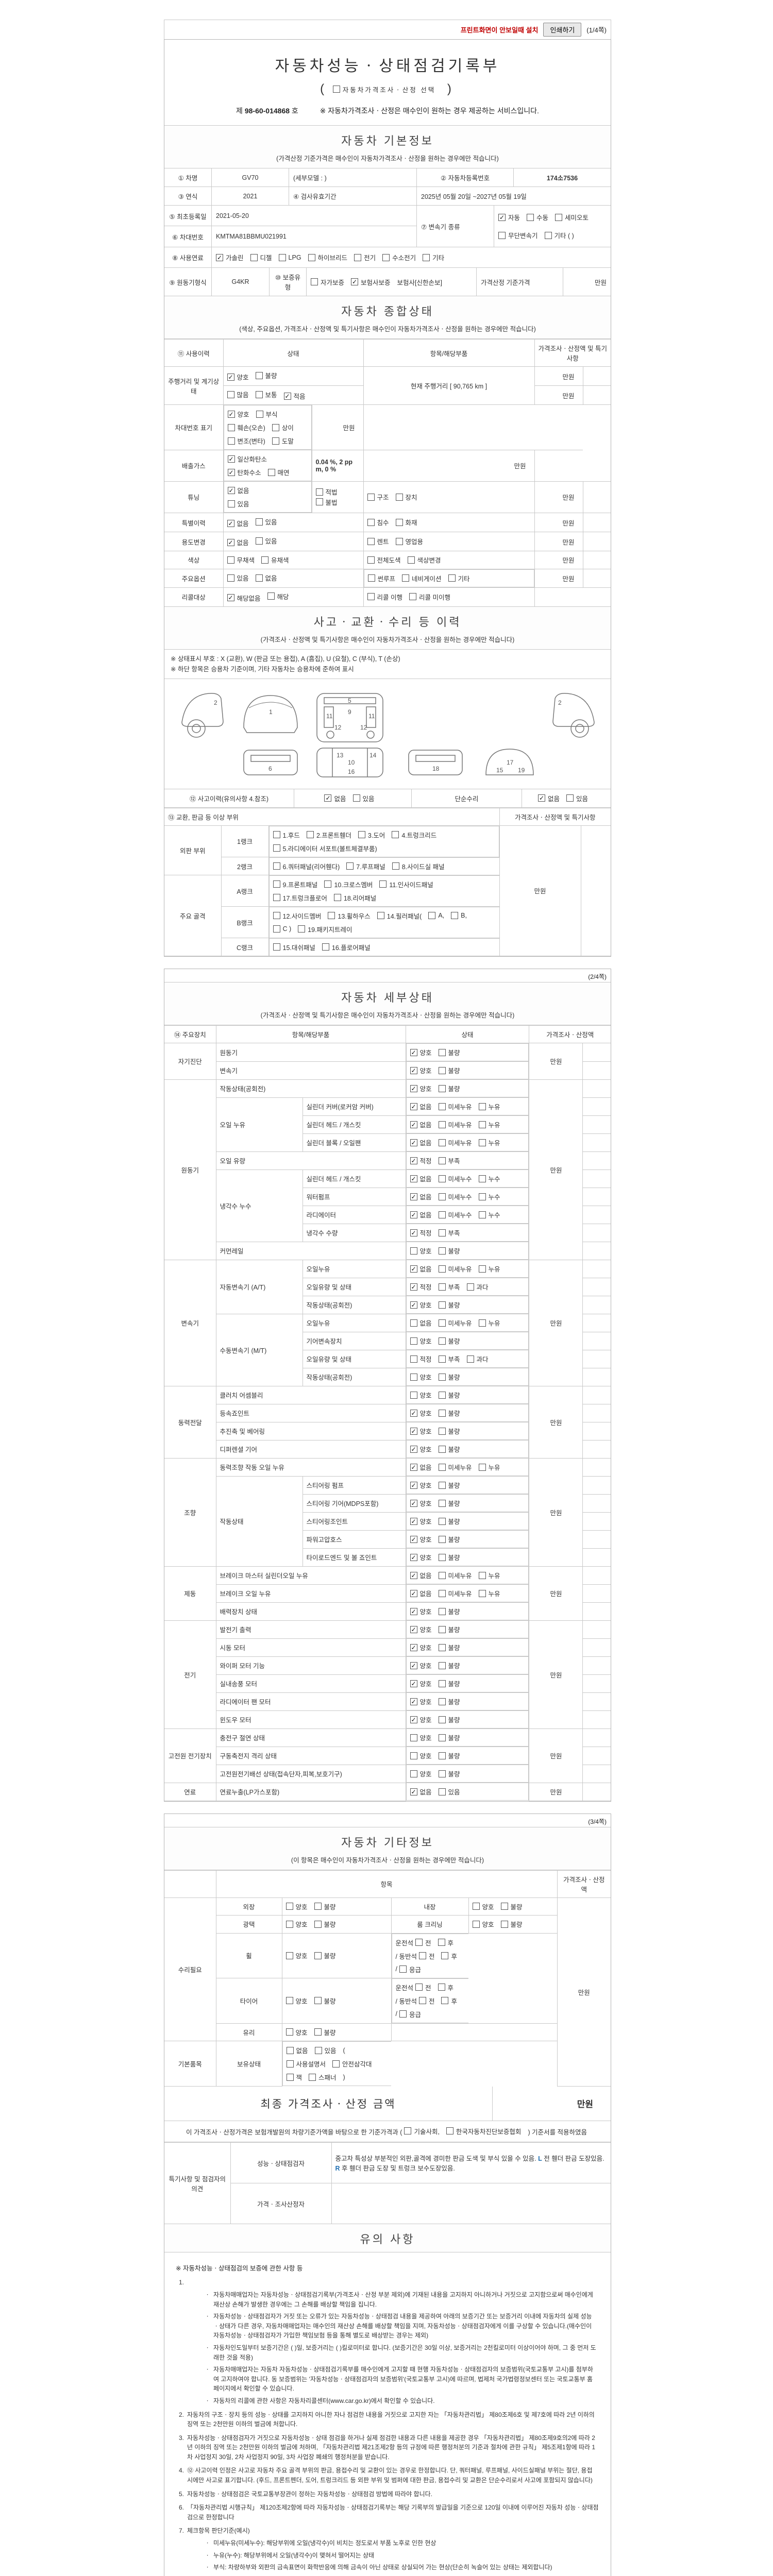 The image size is (773, 2576). Describe the element at coordinates (335, 798) in the screenshot. I see `checkbox-option: 없음` at that location.